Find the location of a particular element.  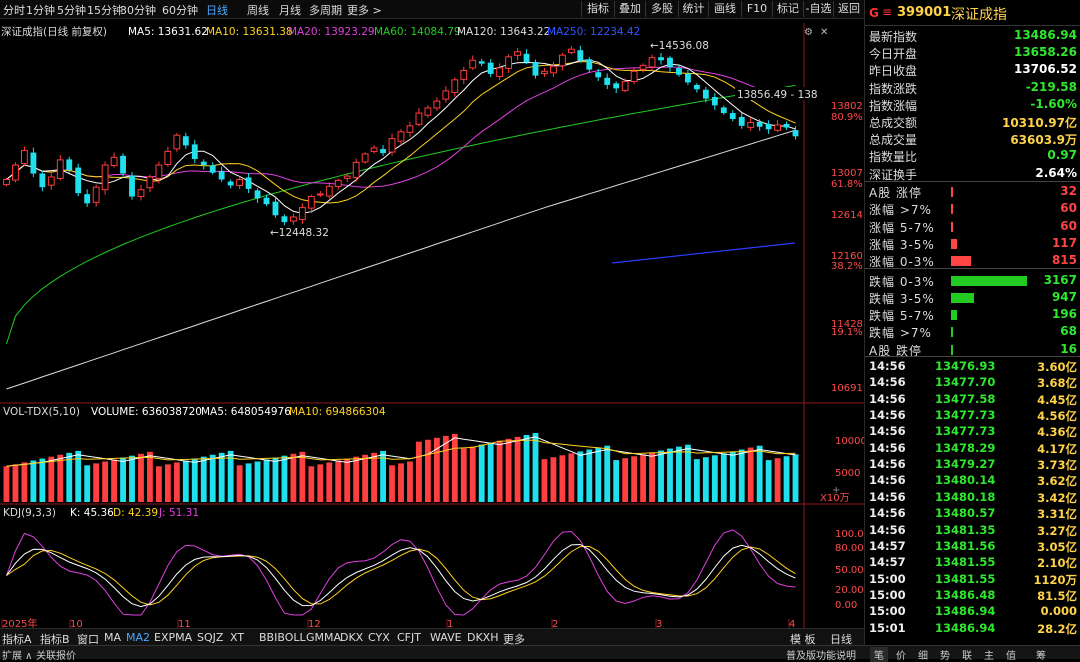

toolbar-button: 画线 is located at coordinates (724, 9).